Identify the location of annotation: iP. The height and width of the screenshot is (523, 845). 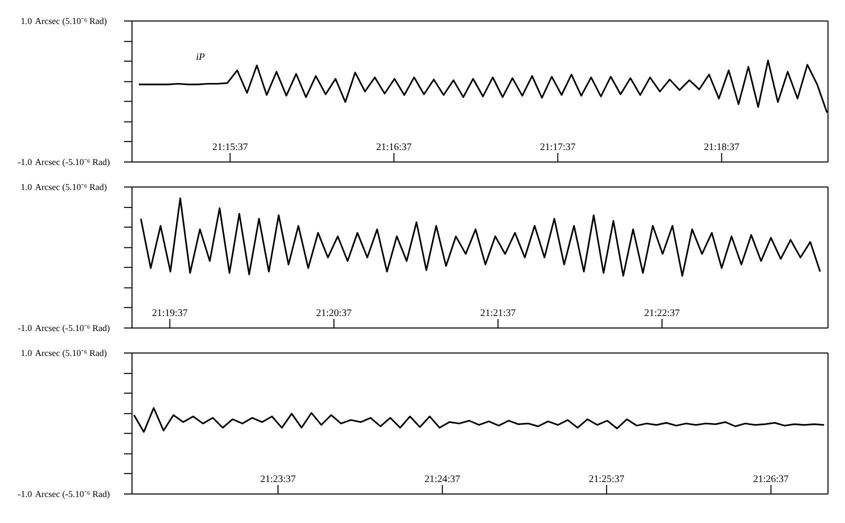
(200, 57).